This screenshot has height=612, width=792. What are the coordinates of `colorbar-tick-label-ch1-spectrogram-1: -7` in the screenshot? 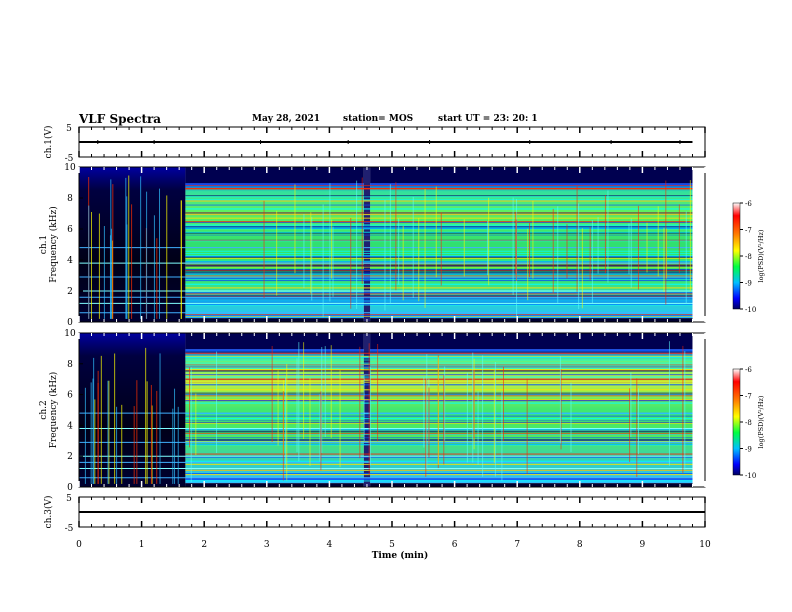 It's located at (748, 231).